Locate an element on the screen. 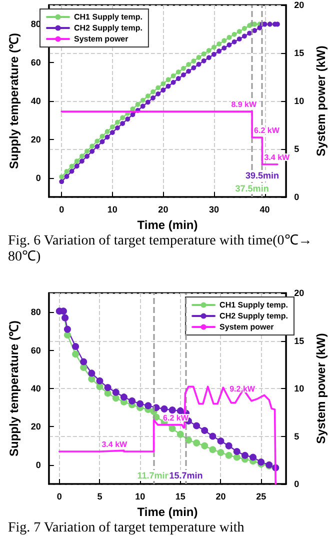 Image resolution: width=335 pixels, height=541 pixels. x-tick-label: 30 is located at coordinates (213, 209).